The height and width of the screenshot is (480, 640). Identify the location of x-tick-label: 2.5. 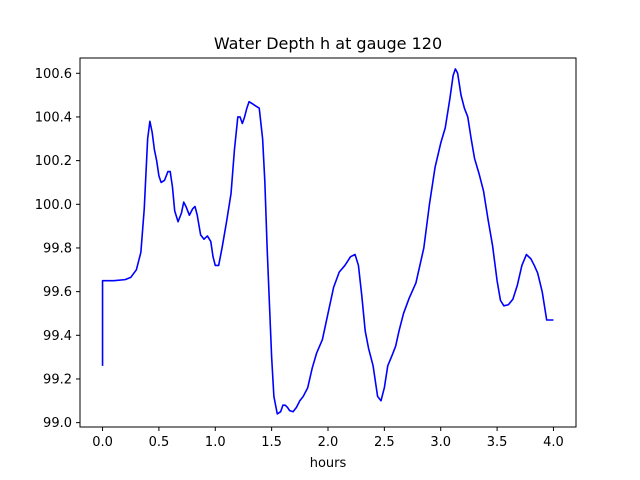
(384, 442).